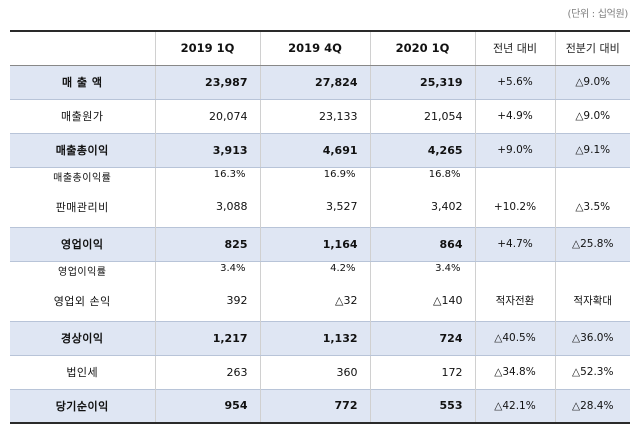 Image resolution: width=640 pixels, height=424 pixels. I want to click on row-label: 법인세, so click(82, 372).